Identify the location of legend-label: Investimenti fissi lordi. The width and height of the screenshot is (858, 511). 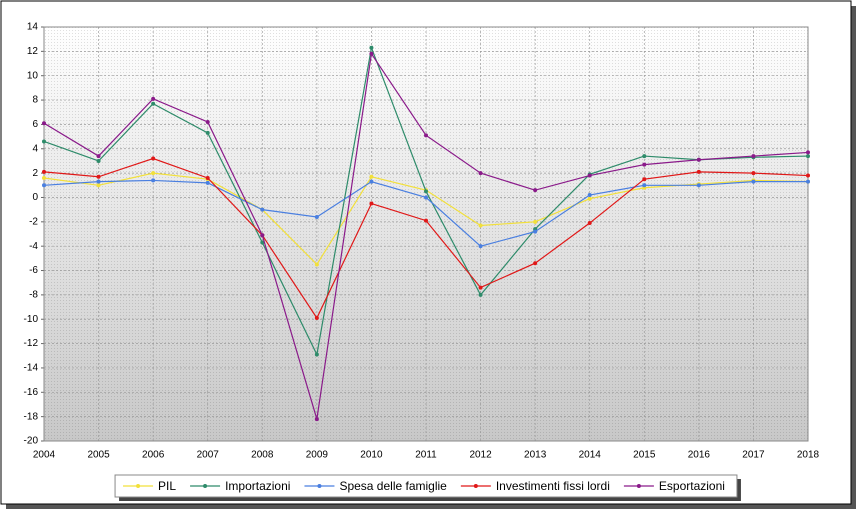
(553, 486).